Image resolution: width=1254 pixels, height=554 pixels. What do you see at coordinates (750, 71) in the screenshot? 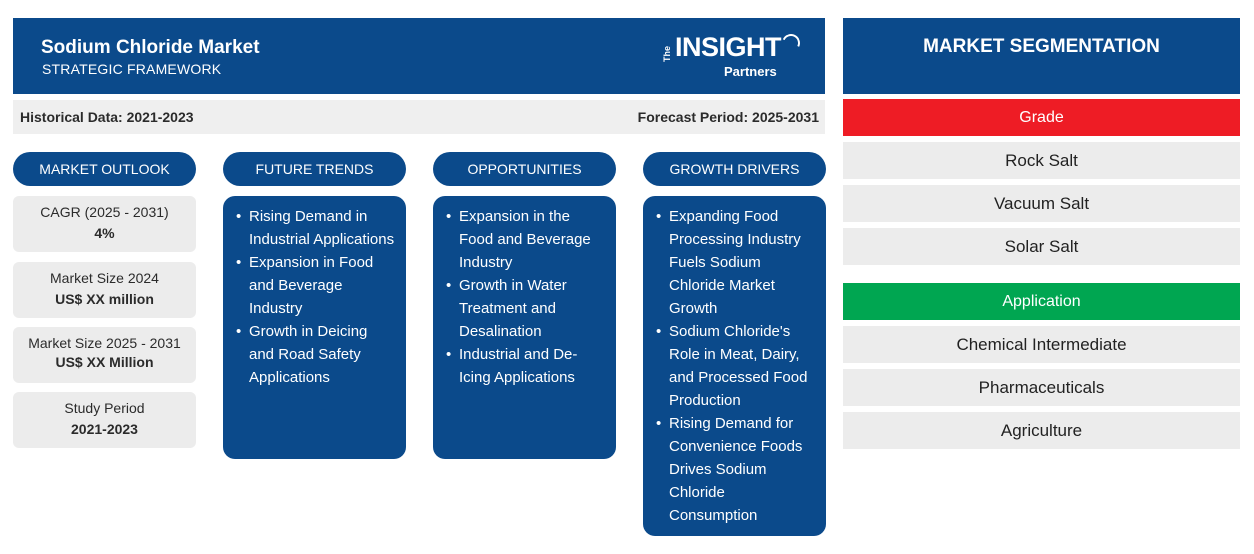
I see `logo-partners: Partners` at bounding box center [750, 71].